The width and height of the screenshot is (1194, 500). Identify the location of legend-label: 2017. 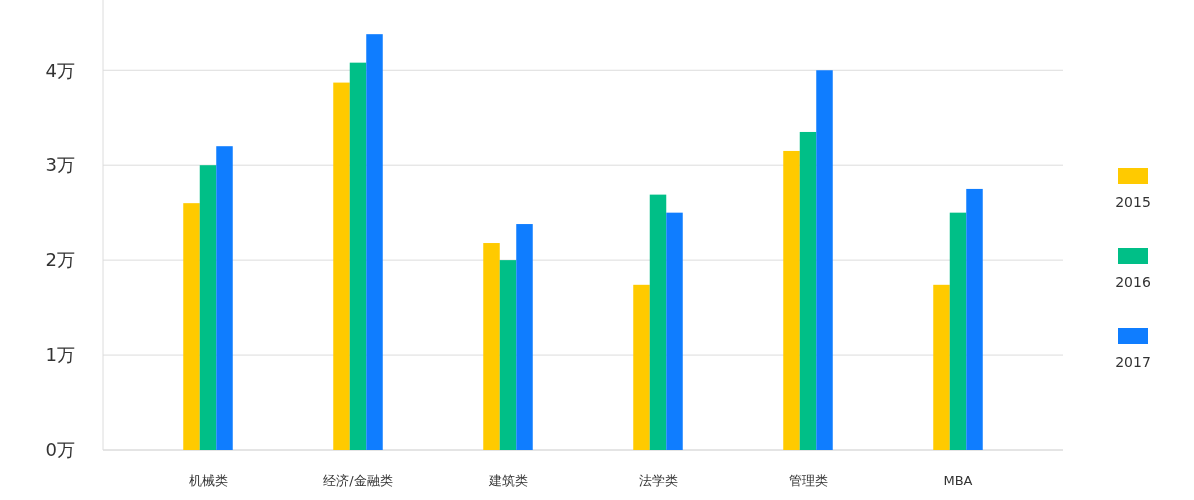
(1133, 362).